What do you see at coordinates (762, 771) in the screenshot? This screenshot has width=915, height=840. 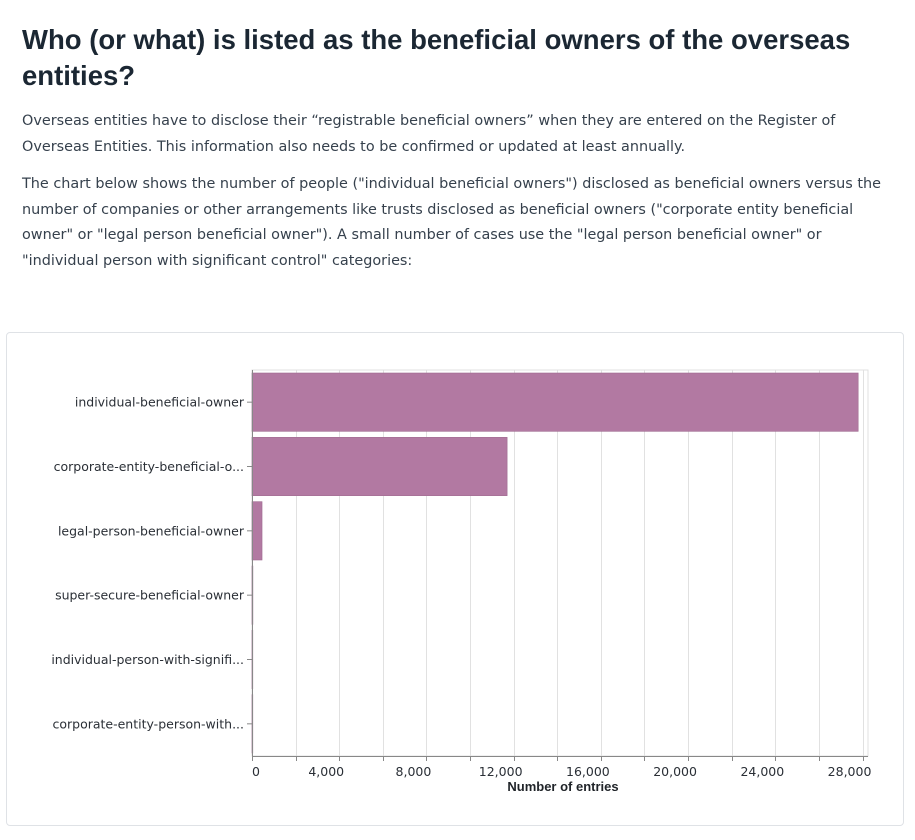 I see `x-tick-label: 24,000` at bounding box center [762, 771].